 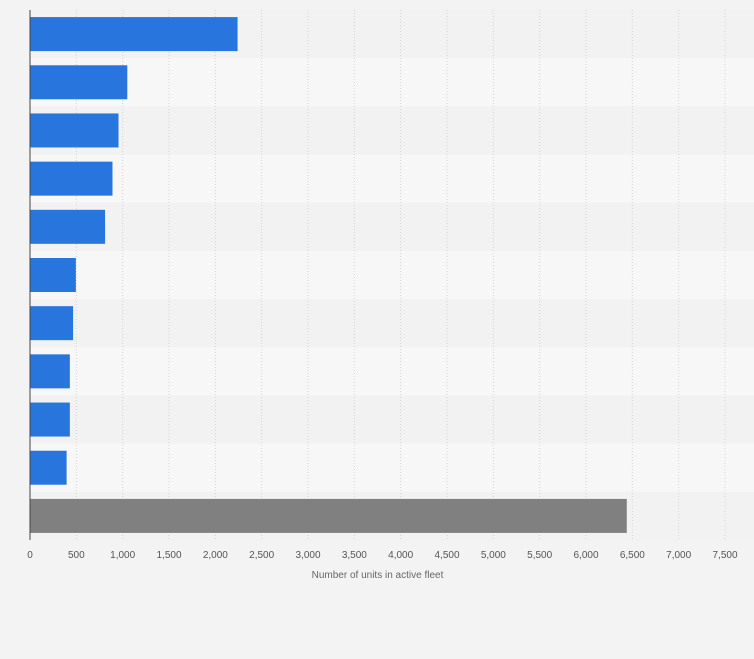 I want to click on x-tick-label: 0, so click(x=30, y=555).